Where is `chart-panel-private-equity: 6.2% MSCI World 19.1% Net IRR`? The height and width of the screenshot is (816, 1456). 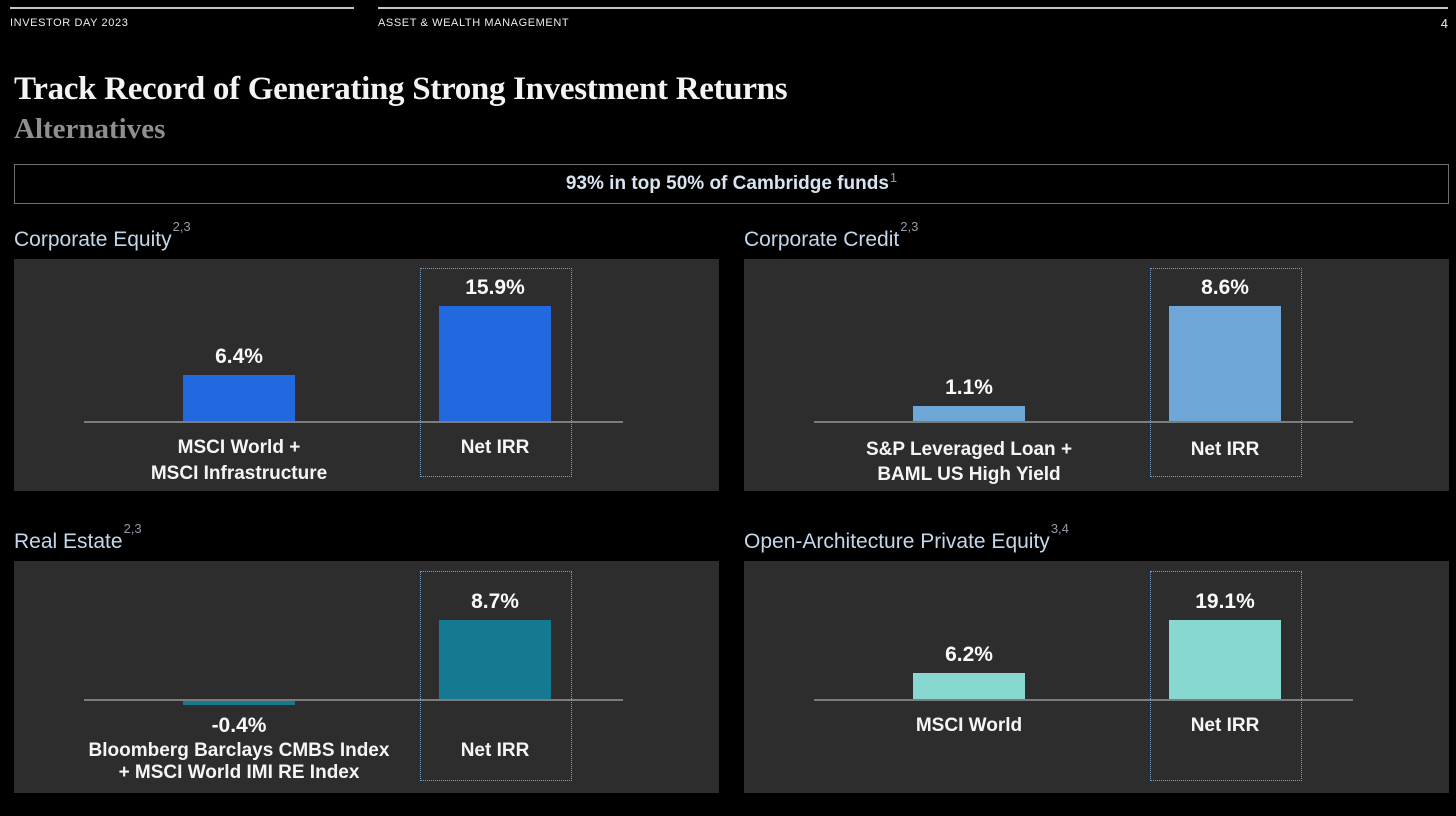 chart-panel-private-equity: 6.2% MSCI World 19.1% Net IRR is located at coordinates (1096, 677).